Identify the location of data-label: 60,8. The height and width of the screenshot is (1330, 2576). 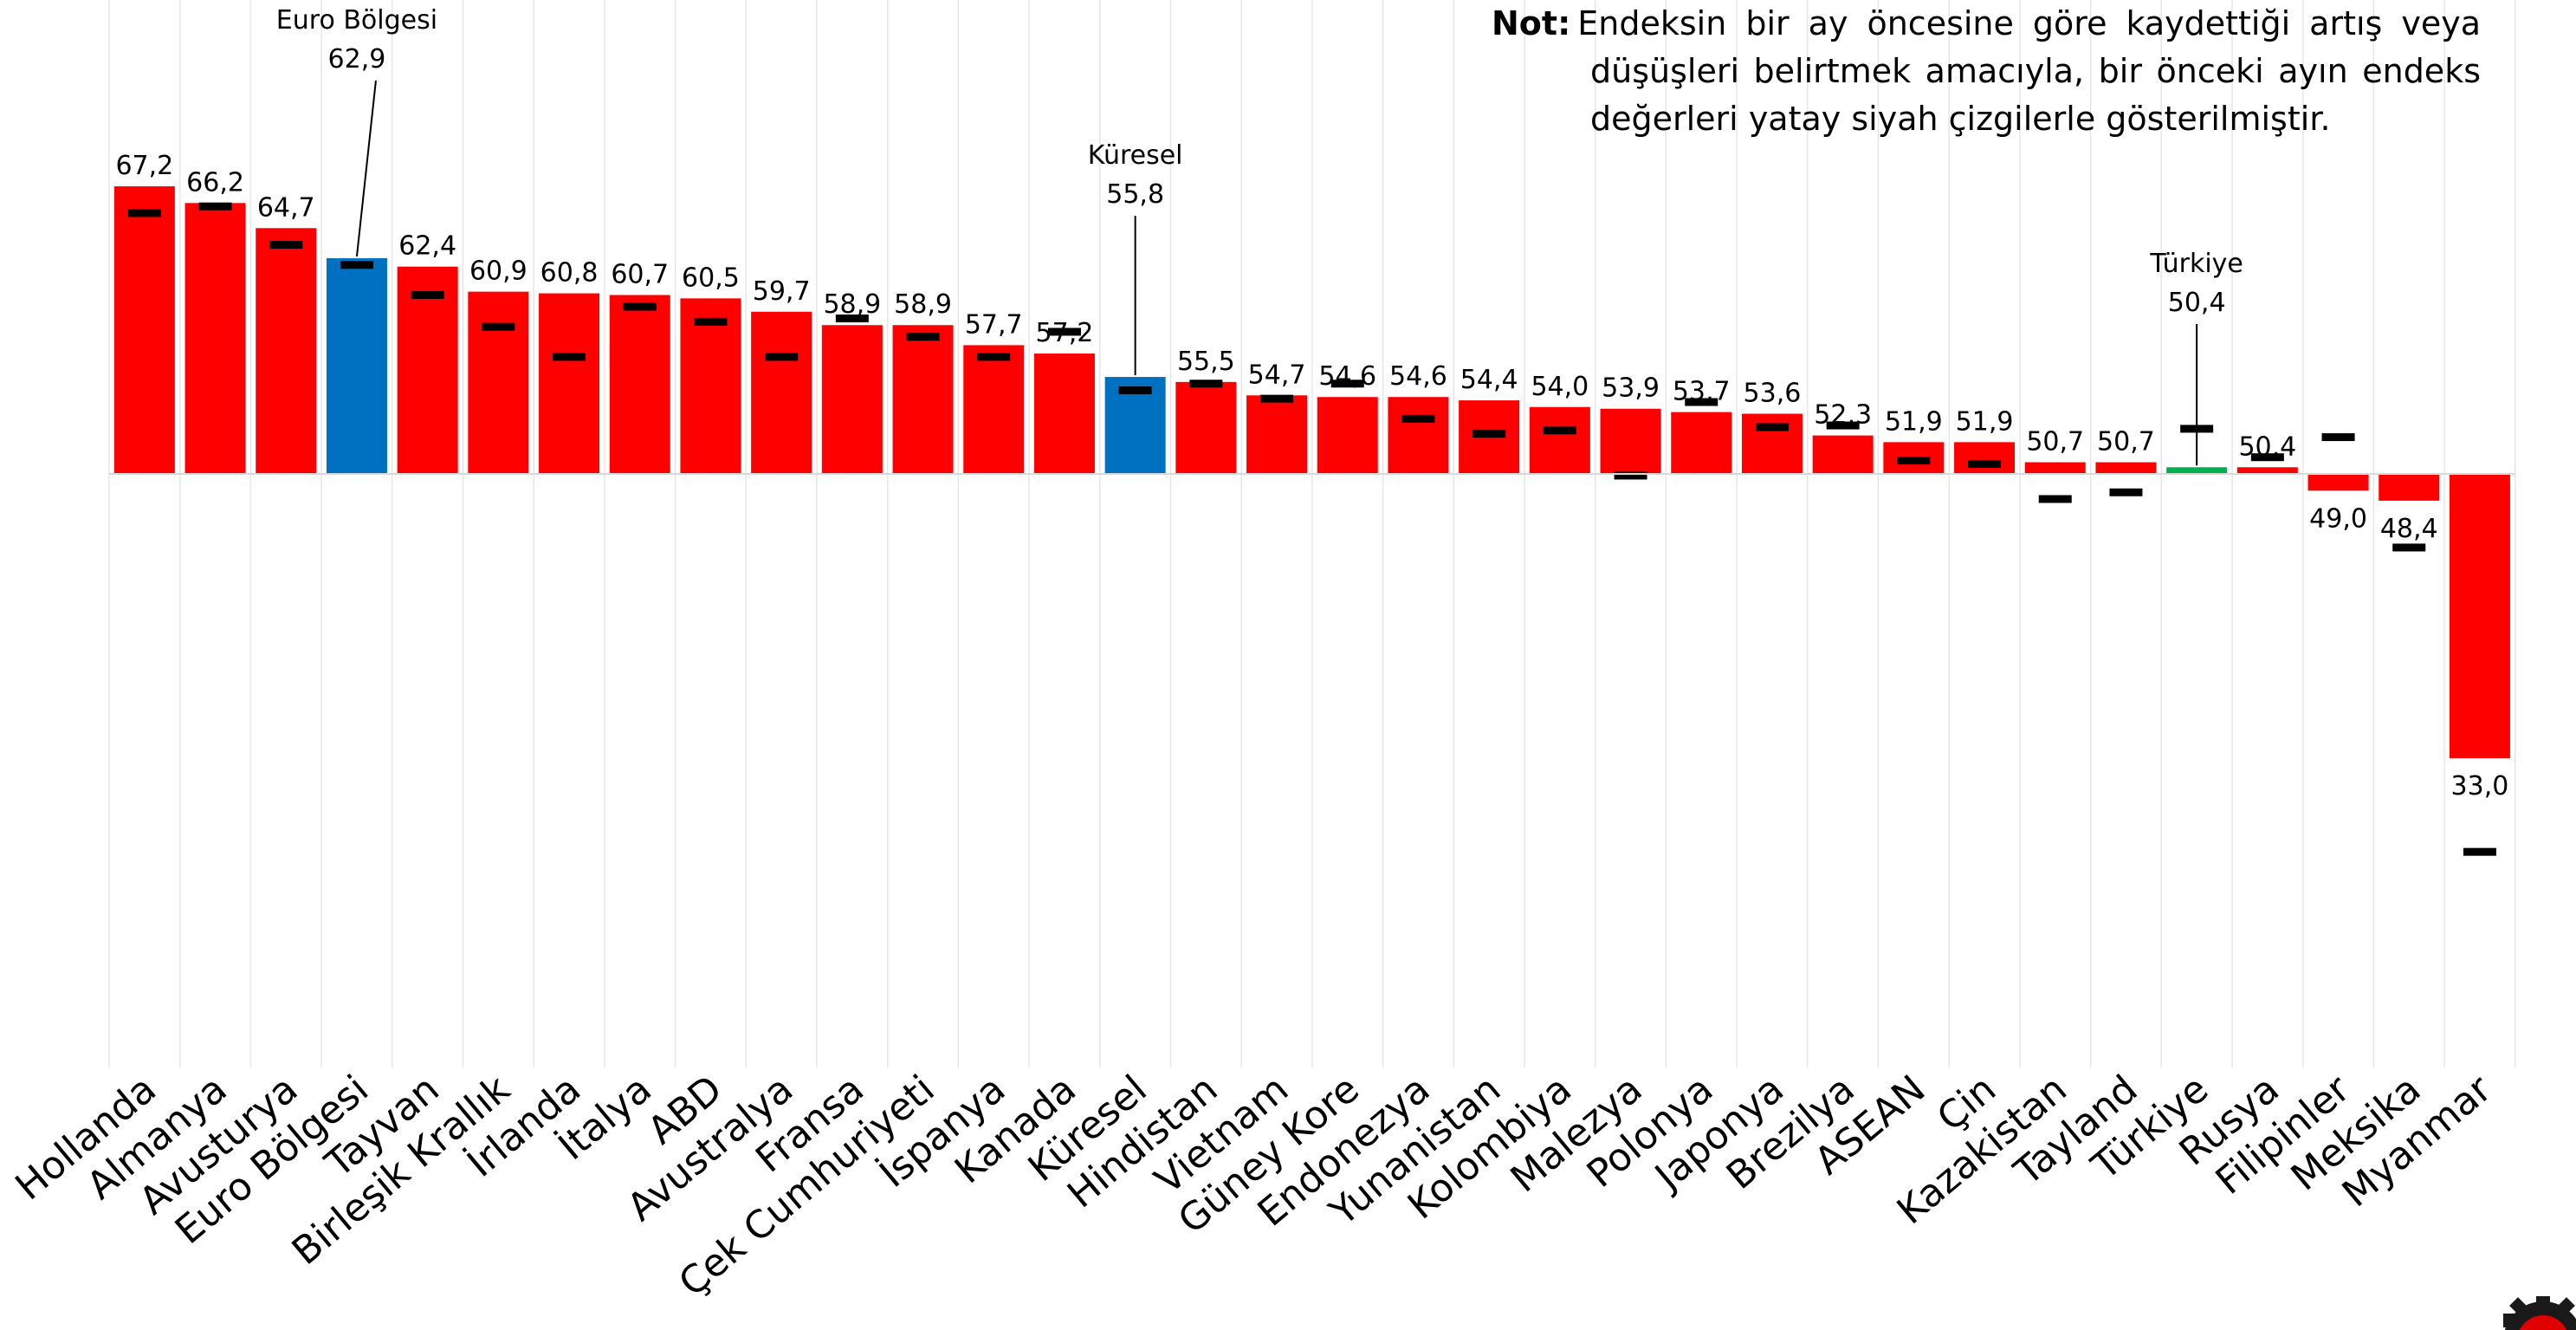
(569, 273).